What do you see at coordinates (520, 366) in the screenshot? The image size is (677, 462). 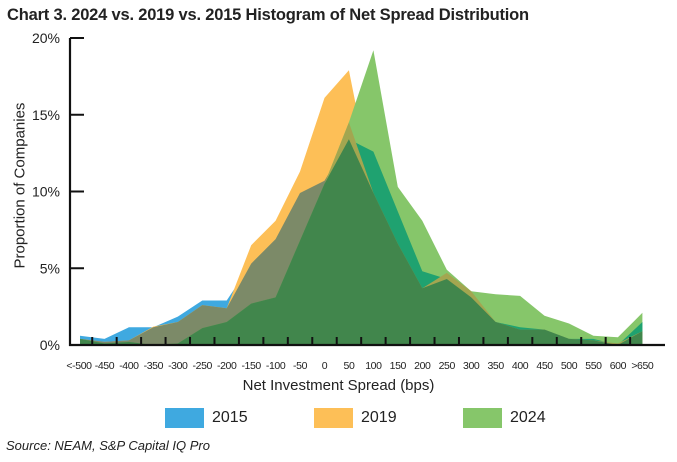 I see `x-tick-label: 400` at bounding box center [520, 366].